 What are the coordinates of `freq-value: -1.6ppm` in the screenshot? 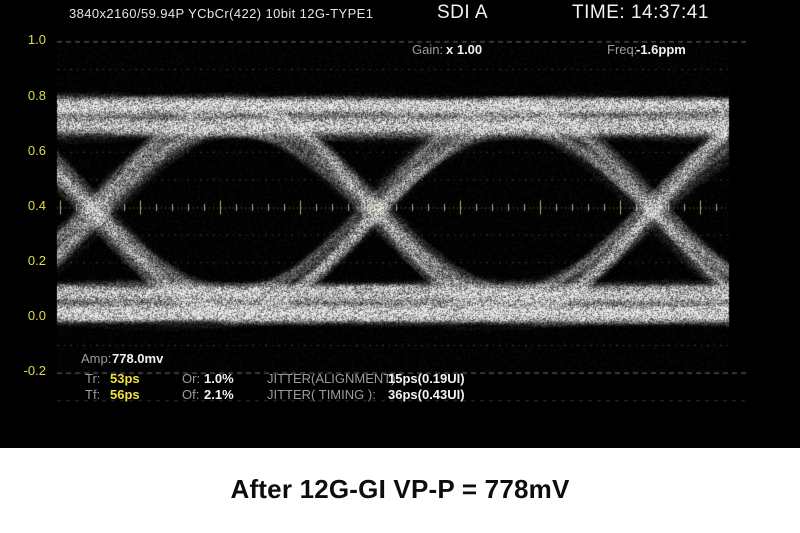 It's located at (661, 49).